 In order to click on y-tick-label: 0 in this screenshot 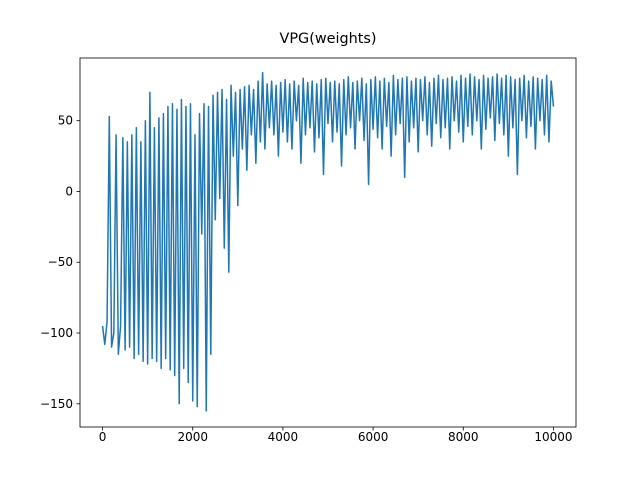, I will do `click(69, 191)`.